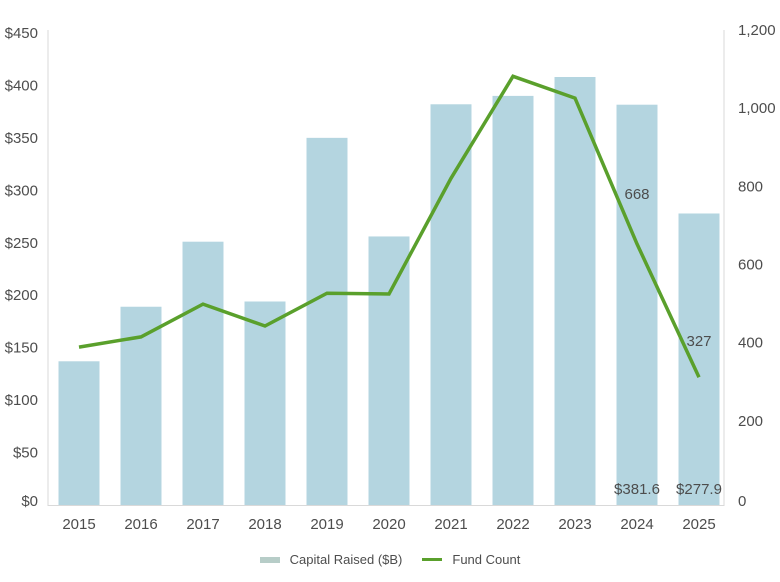 This screenshot has height=582, width=780. I want to click on x-tick-label: 2017, so click(202, 524).